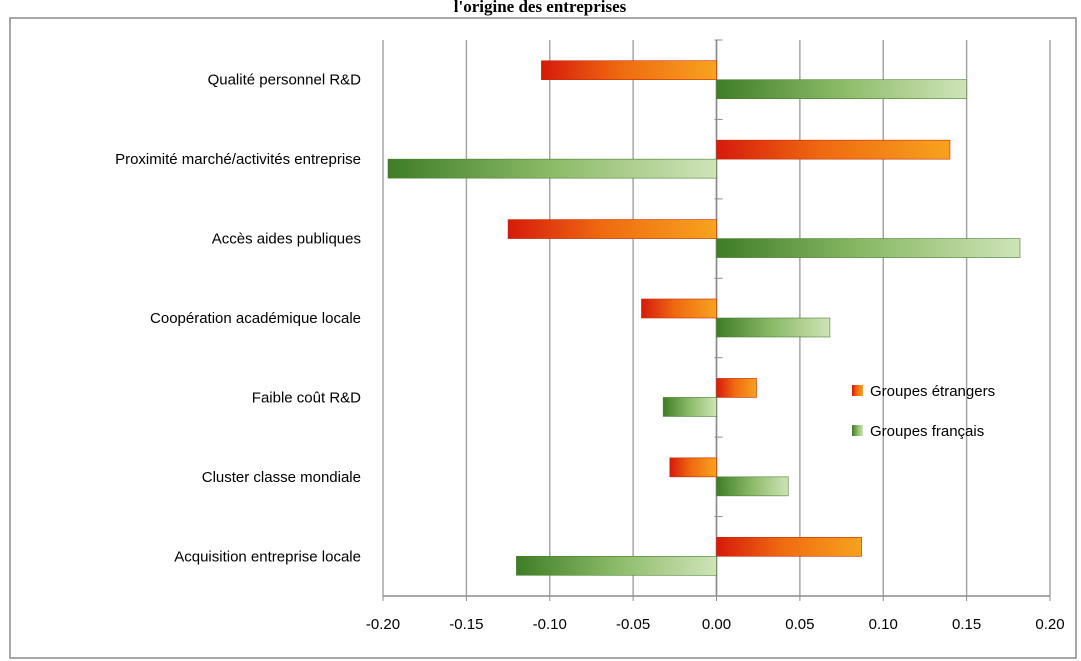 This screenshot has width=1081, height=661. What do you see at coordinates (267, 556) in the screenshot?
I see `category-label: Acquisition entreprise locale` at bounding box center [267, 556].